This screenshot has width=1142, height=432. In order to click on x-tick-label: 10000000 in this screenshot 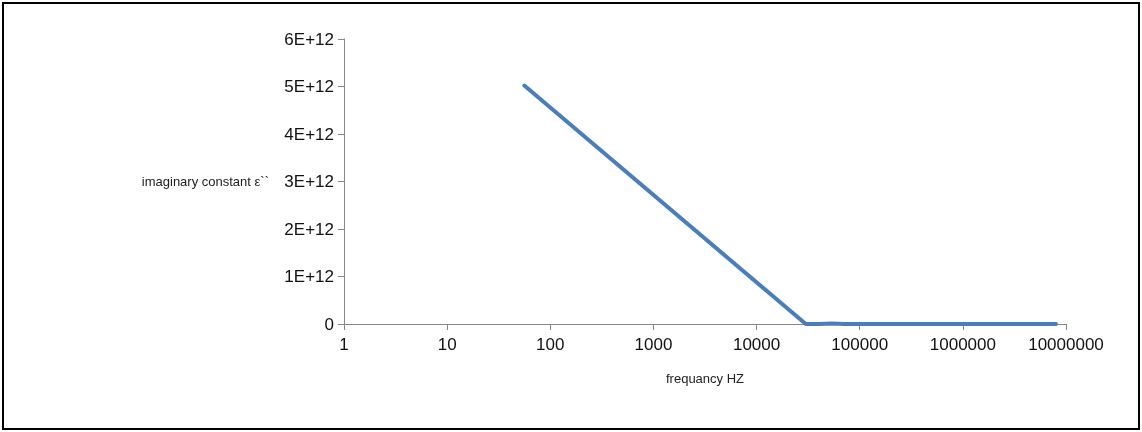, I will do `click(1066, 344)`.